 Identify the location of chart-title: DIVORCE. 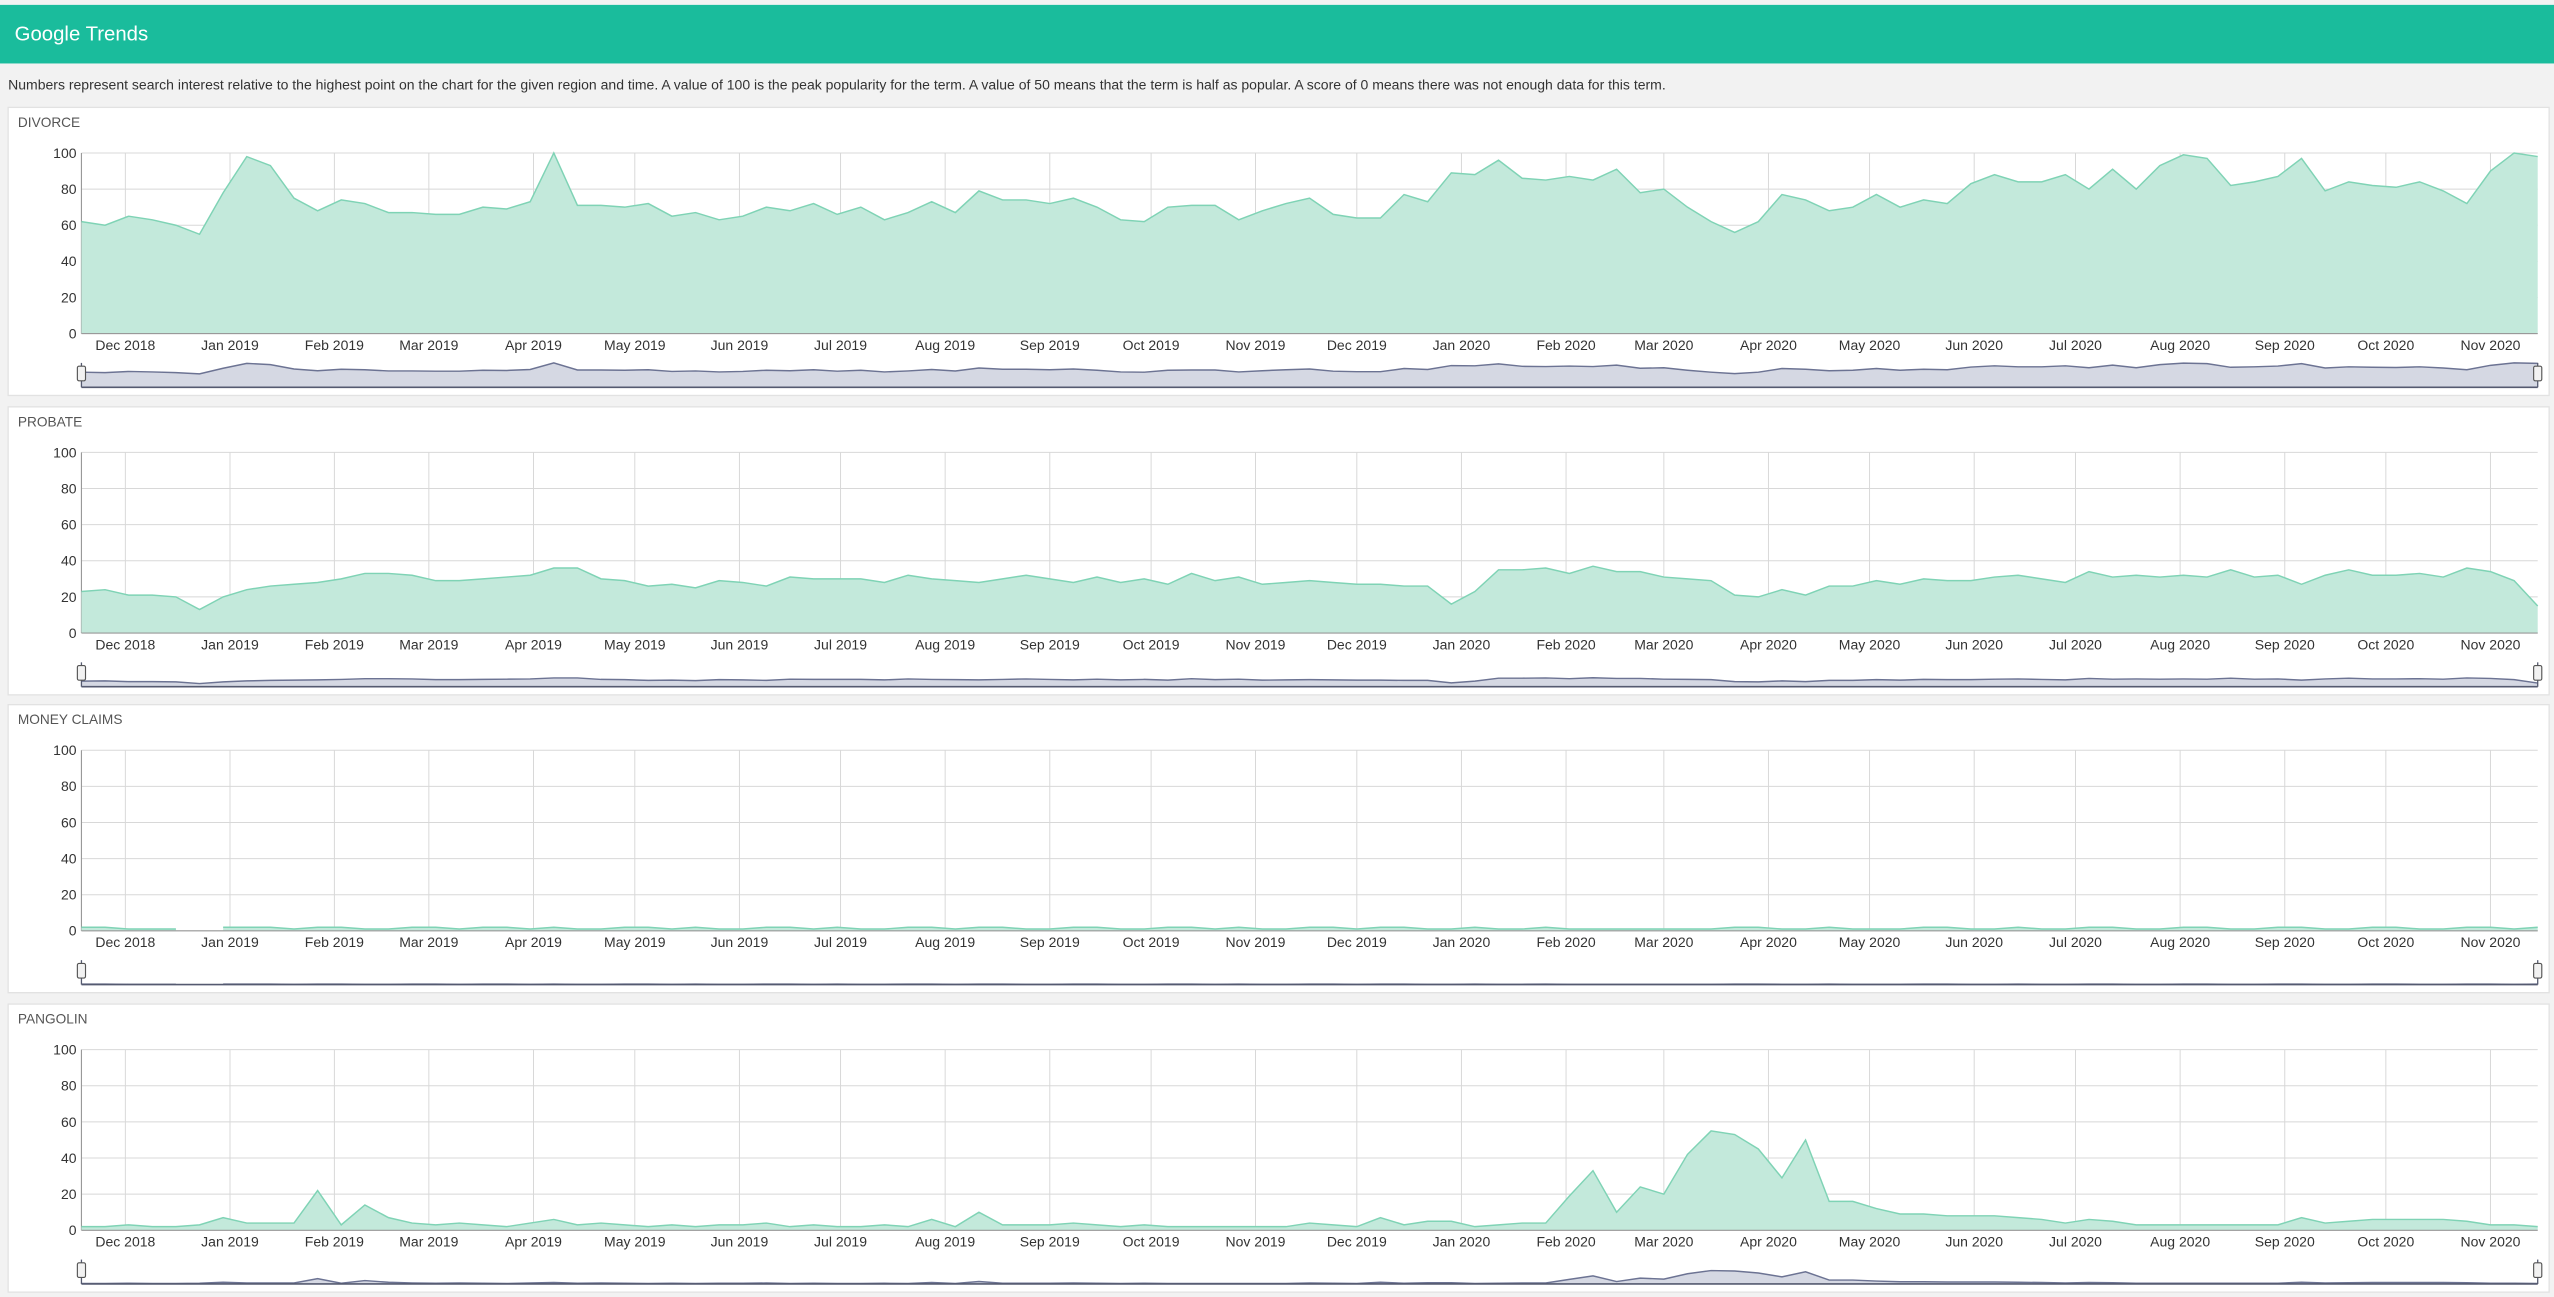
(49, 122).